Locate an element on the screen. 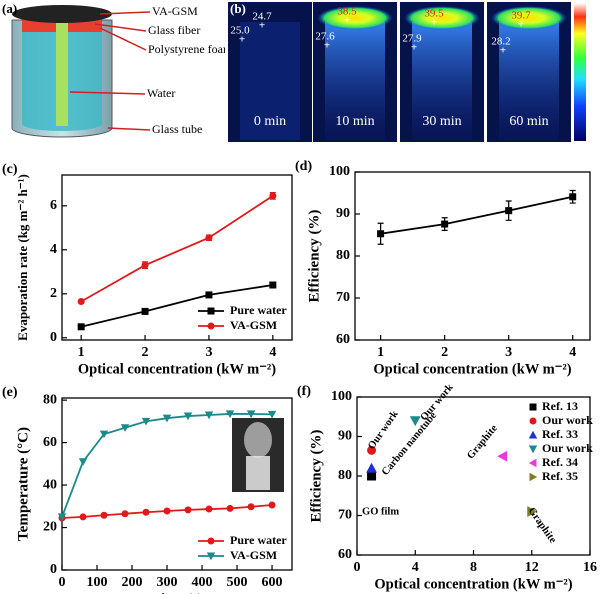  x-tick-label: 4 is located at coordinates (415, 567).